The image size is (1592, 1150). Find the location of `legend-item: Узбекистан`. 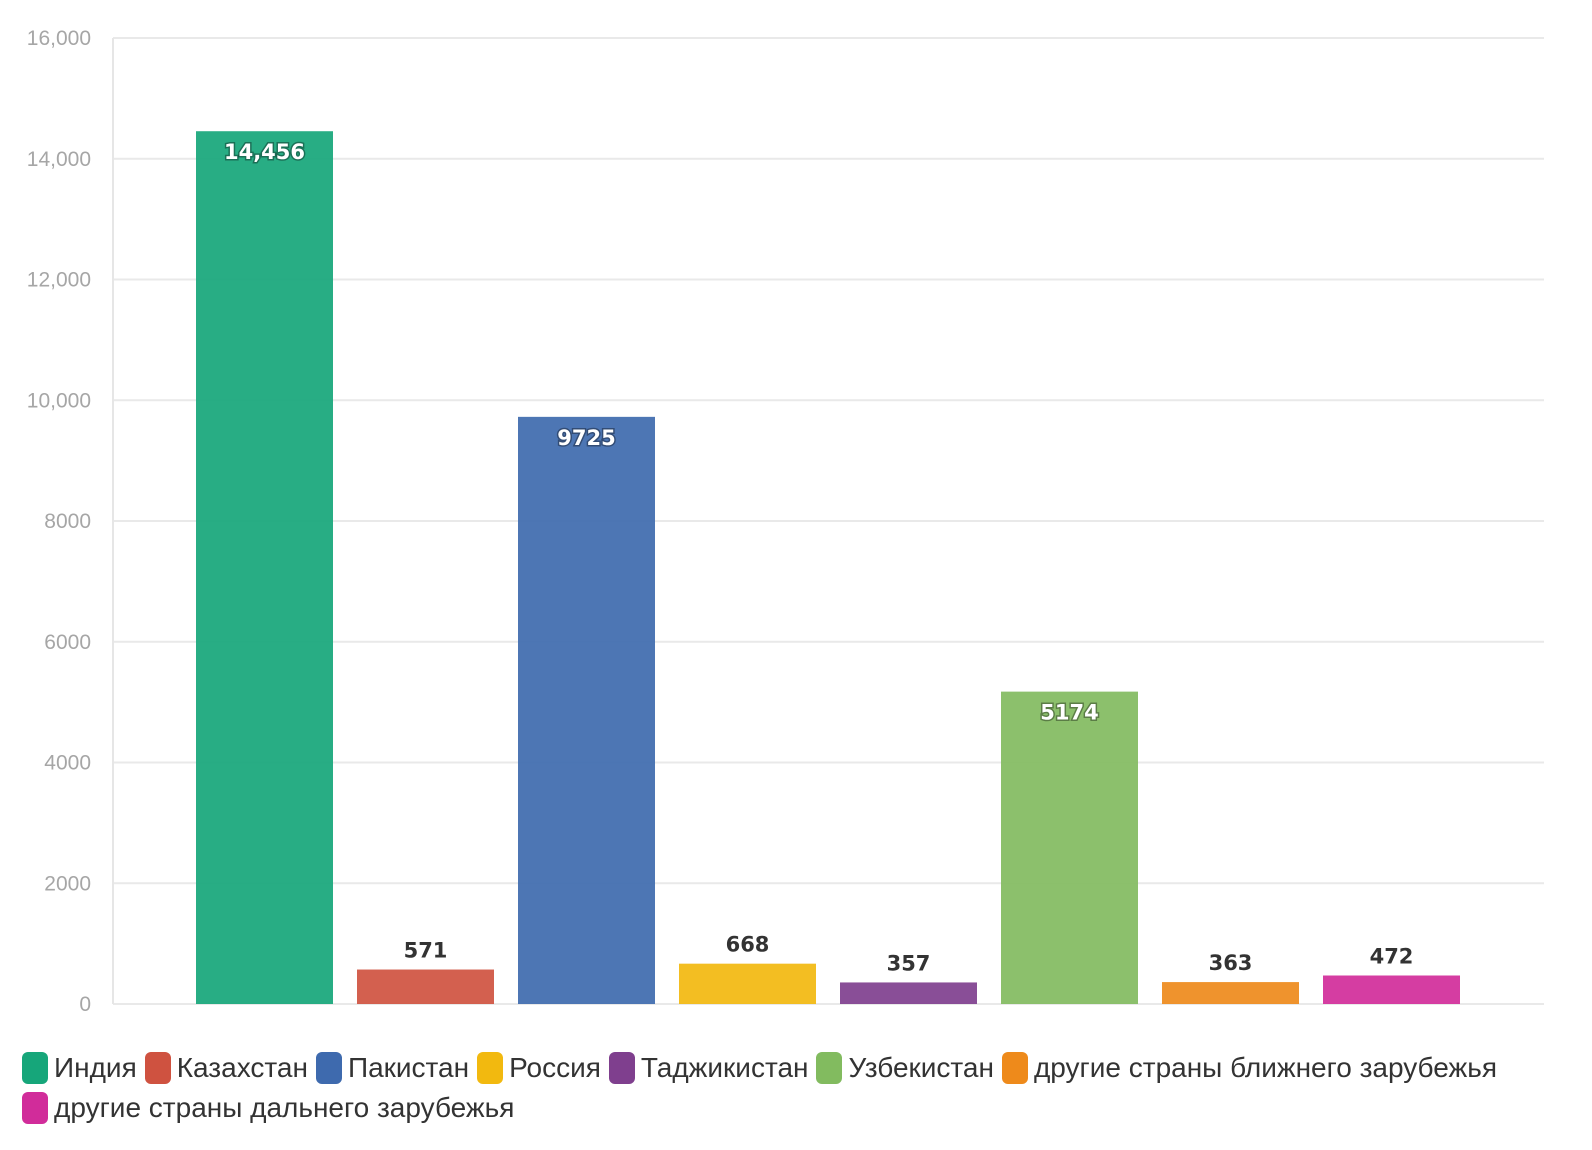

legend-item: Узбекистан is located at coordinates (905, 1068).